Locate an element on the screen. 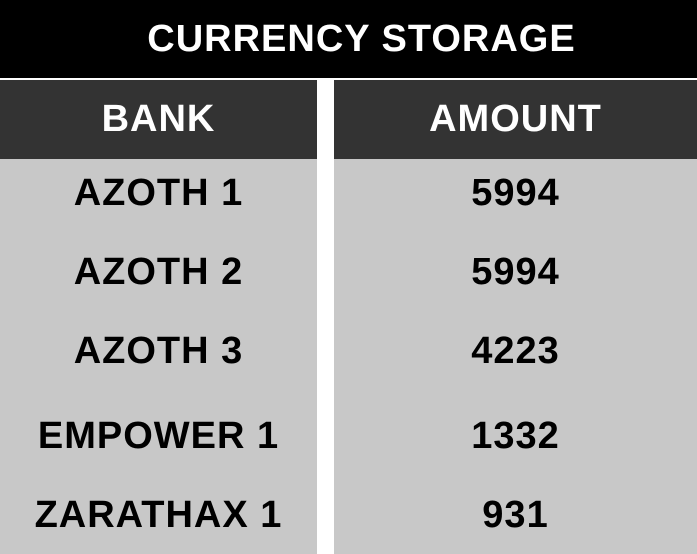  title-bar: CURRENCY STORAGE is located at coordinates (348, 39).